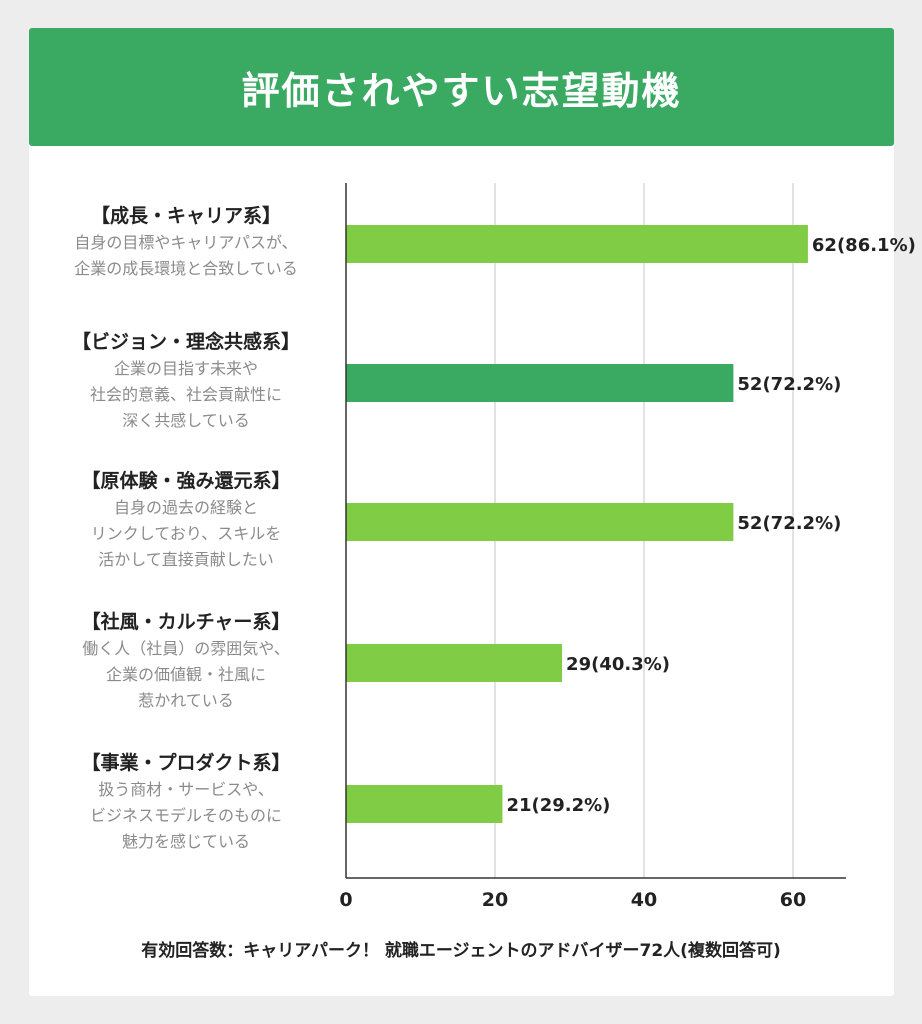 The width and height of the screenshot is (922, 1024). I want to click on category-description: ビジネスモデルそのものに, so click(186, 815).